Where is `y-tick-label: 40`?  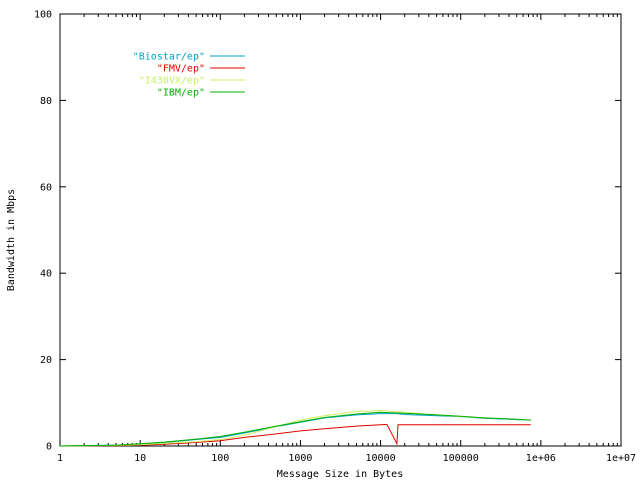 y-tick-label: 40 is located at coordinates (46, 274).